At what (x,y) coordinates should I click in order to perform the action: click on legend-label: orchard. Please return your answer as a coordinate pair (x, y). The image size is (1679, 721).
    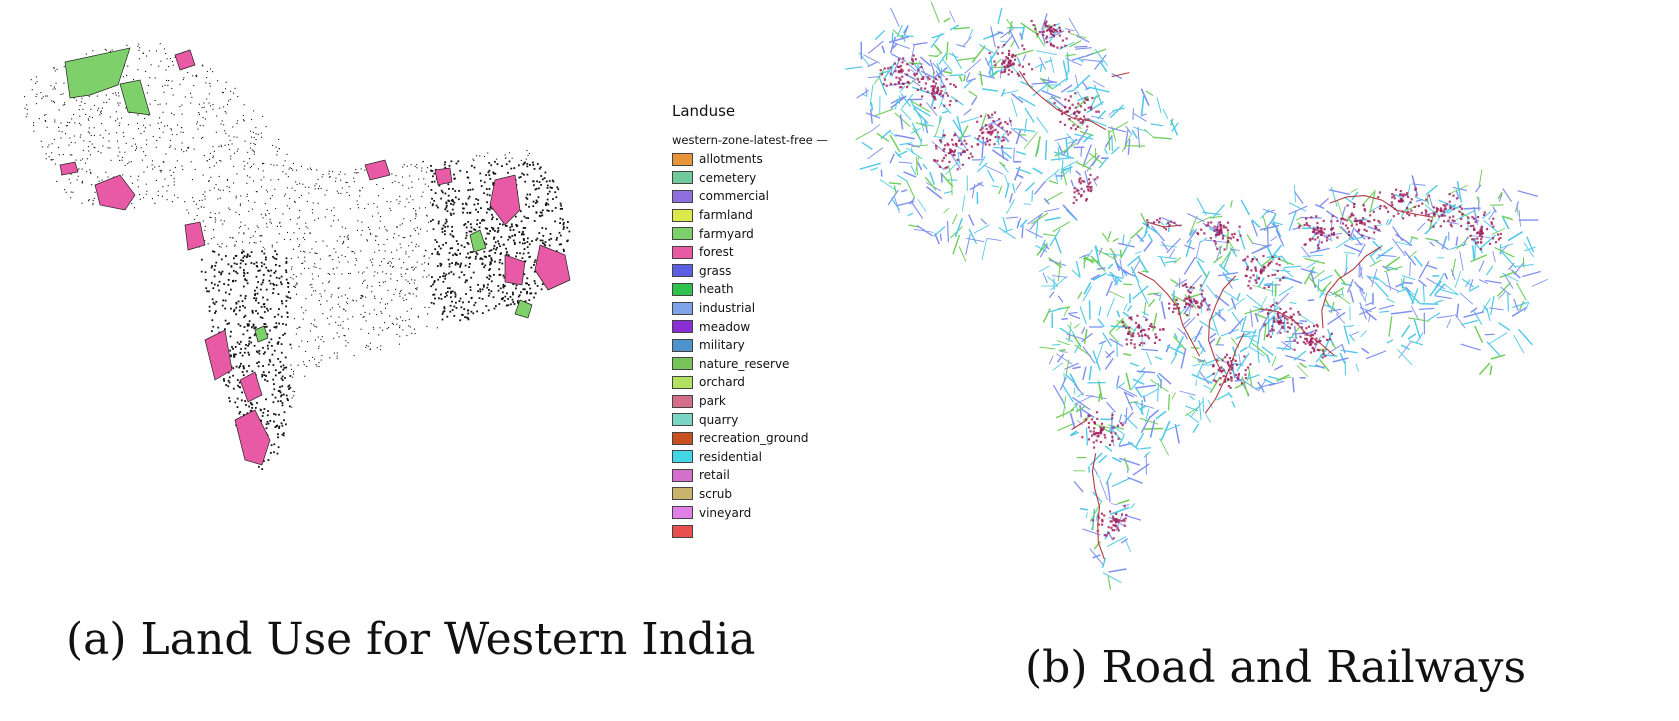
    Looking at the image, I should click on (722, 382).